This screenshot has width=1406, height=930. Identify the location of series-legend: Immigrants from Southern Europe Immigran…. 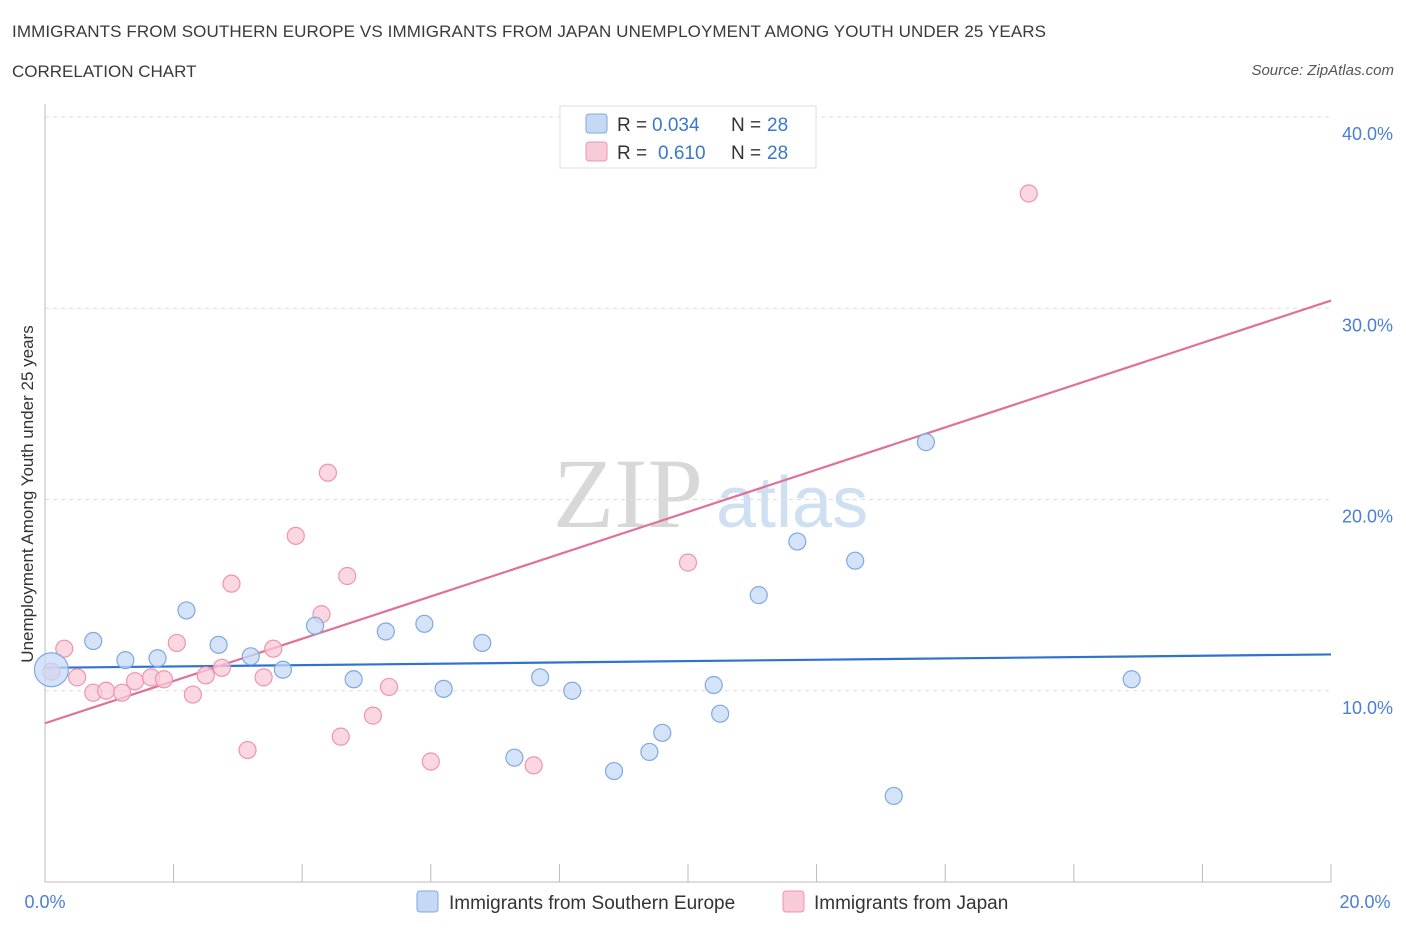
(712, 902).